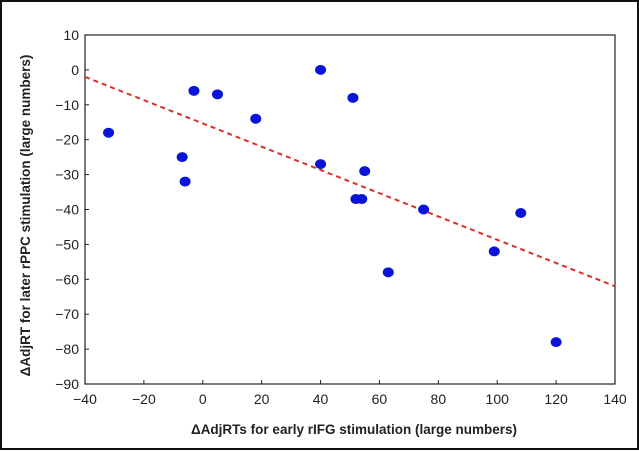 The width and height of the screenshot is (639, 452). I want to click on y-tick-label: −50, so click(67, 244).